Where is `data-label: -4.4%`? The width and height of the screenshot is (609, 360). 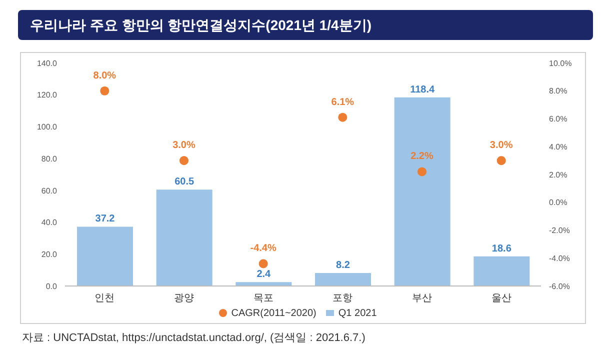
data-label: -4.4% is located at coordinates (263, 248).